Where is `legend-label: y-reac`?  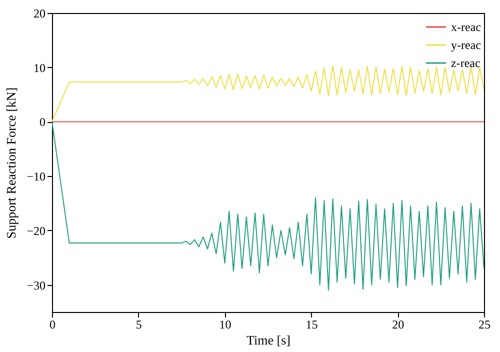 legend-label: y-reac is located at coordinates (466, 45).